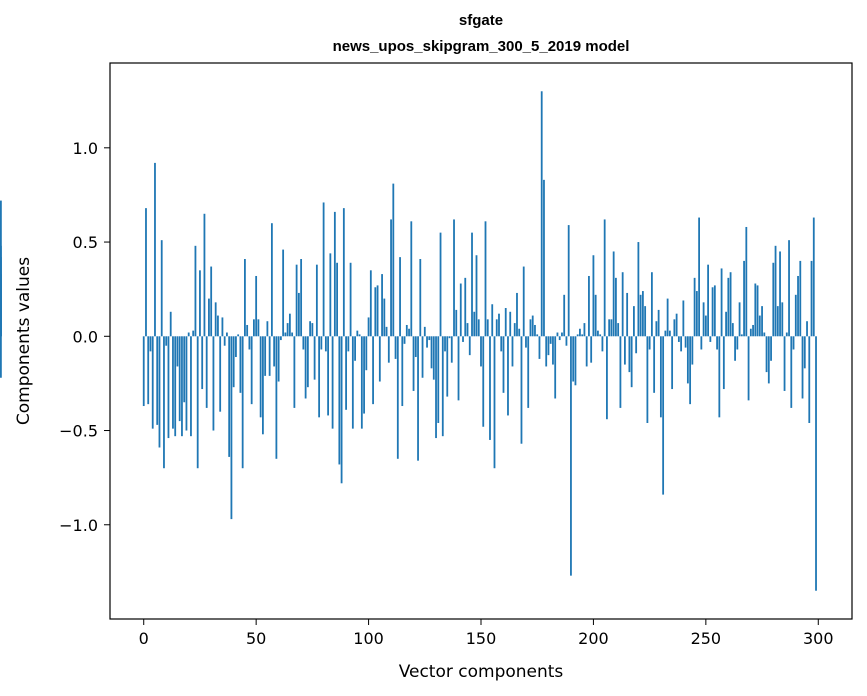 The image size is (867, 696). I want to click on y-tick-label: −0.5, so click(78, 431).